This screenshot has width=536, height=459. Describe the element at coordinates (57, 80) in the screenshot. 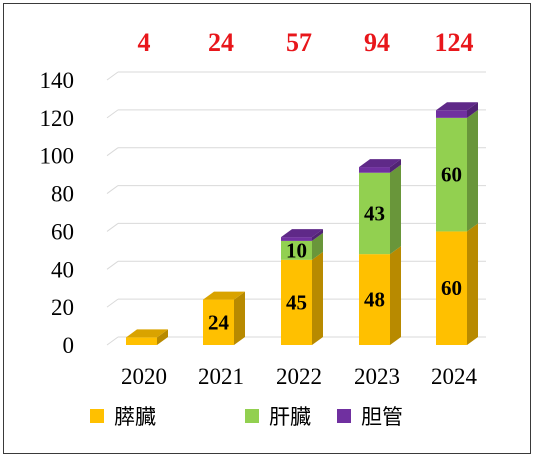

I see `y-tick-label: 140` at that location.